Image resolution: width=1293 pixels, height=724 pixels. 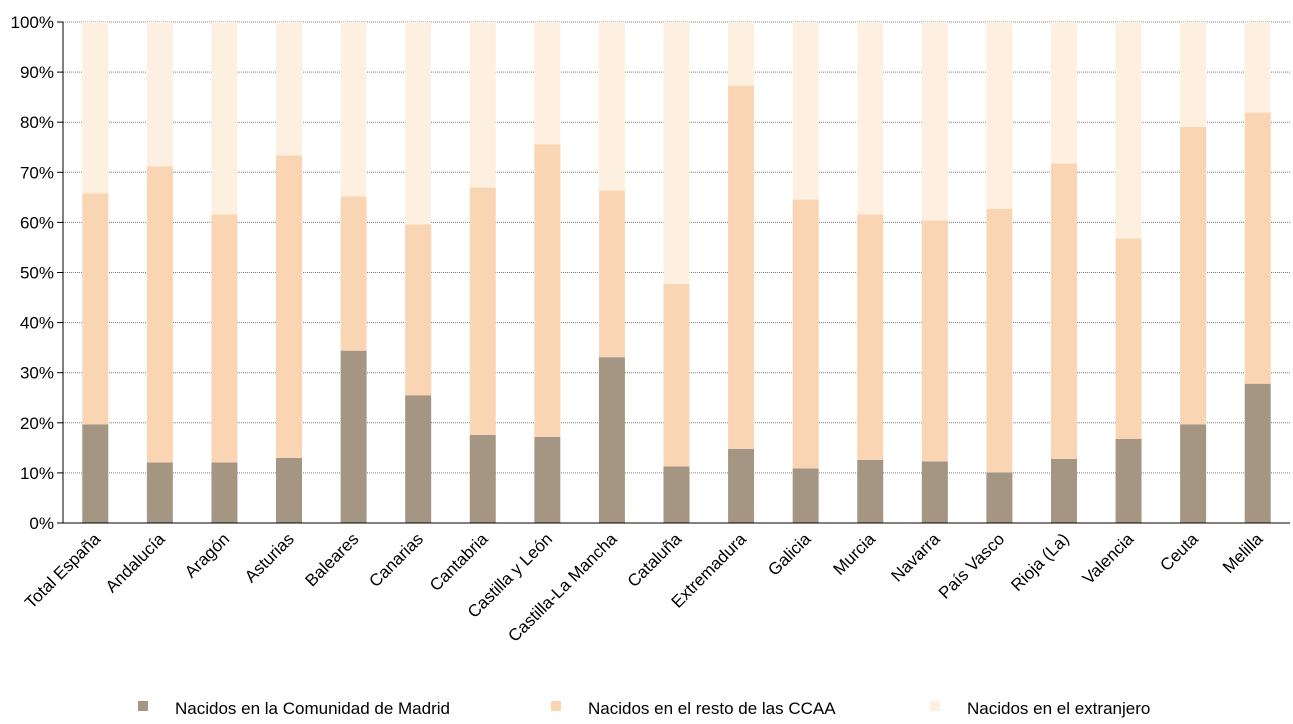 What do you see at coordinates (1243, 553) in the screenshot?
I see `x-tick-label: Melilla` at bounding box center [1243, 553].